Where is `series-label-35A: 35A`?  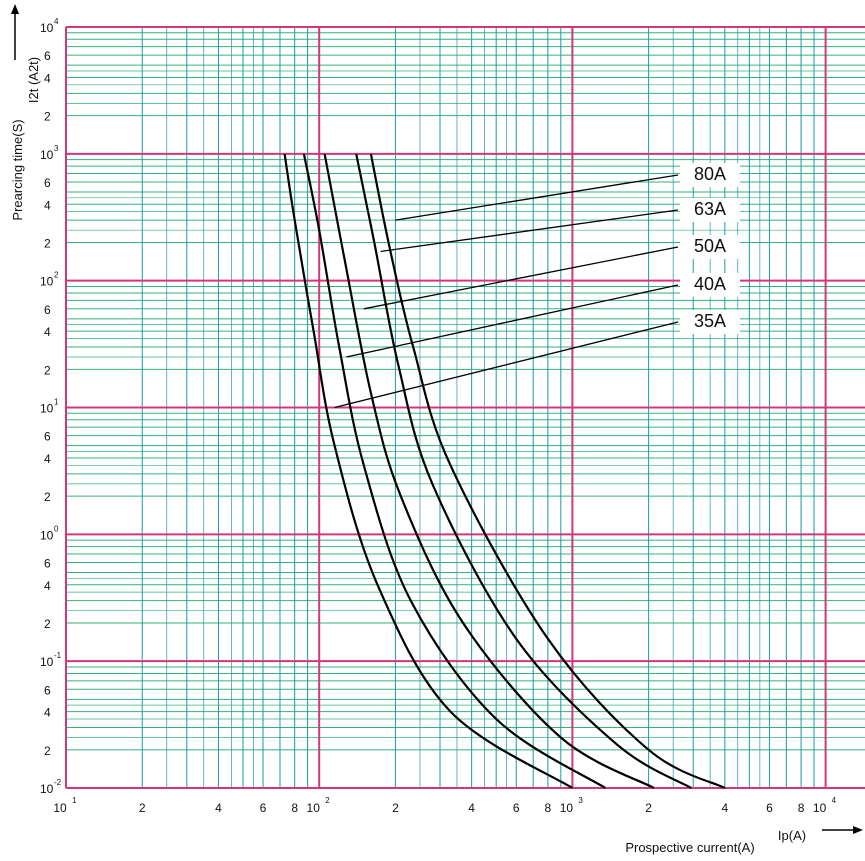 series-label-35A: 35A is located at coordinates (710, 321).